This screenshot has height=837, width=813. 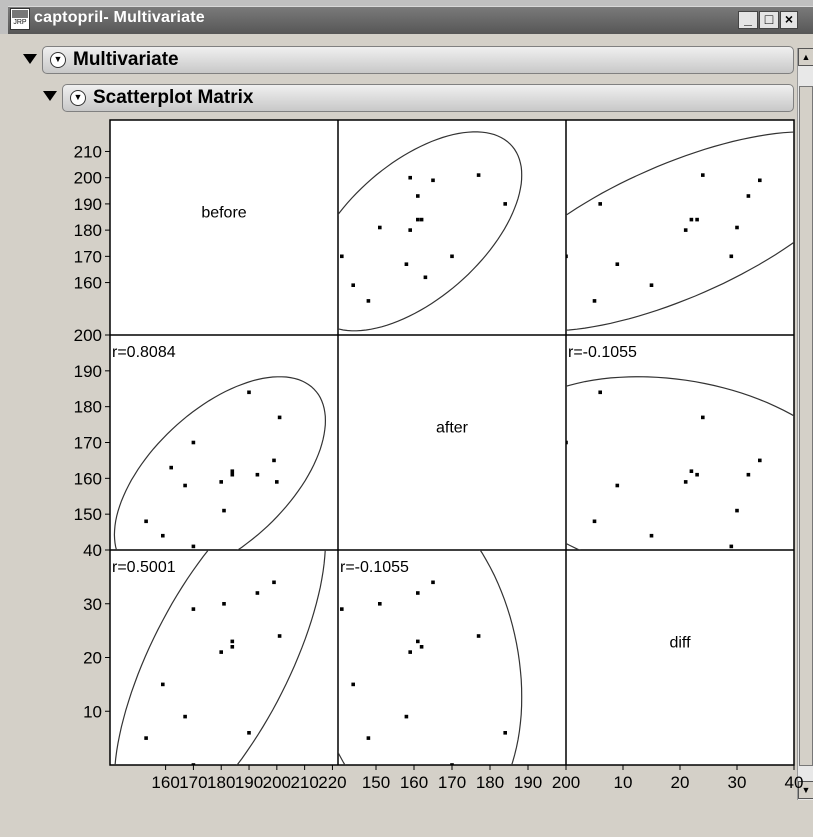 What do you see at coordinates (406, 17) in the screenshot?
I see `window-titlebar: JRP captopril- Multivariate _ □ ×` at bounding box center [406, 17].